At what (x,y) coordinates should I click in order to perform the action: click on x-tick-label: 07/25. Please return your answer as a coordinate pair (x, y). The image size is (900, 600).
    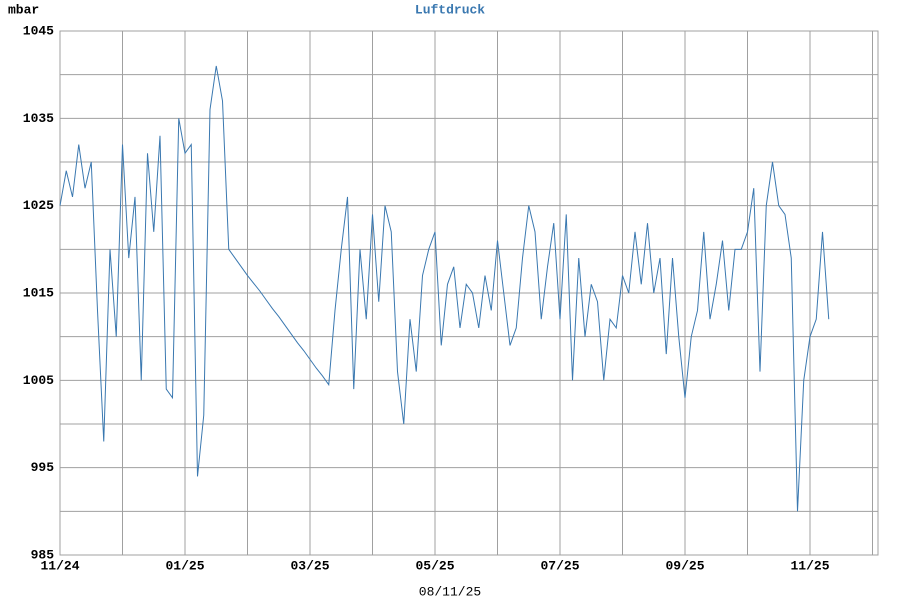
    Looking at the image, I should click on (559, 565).